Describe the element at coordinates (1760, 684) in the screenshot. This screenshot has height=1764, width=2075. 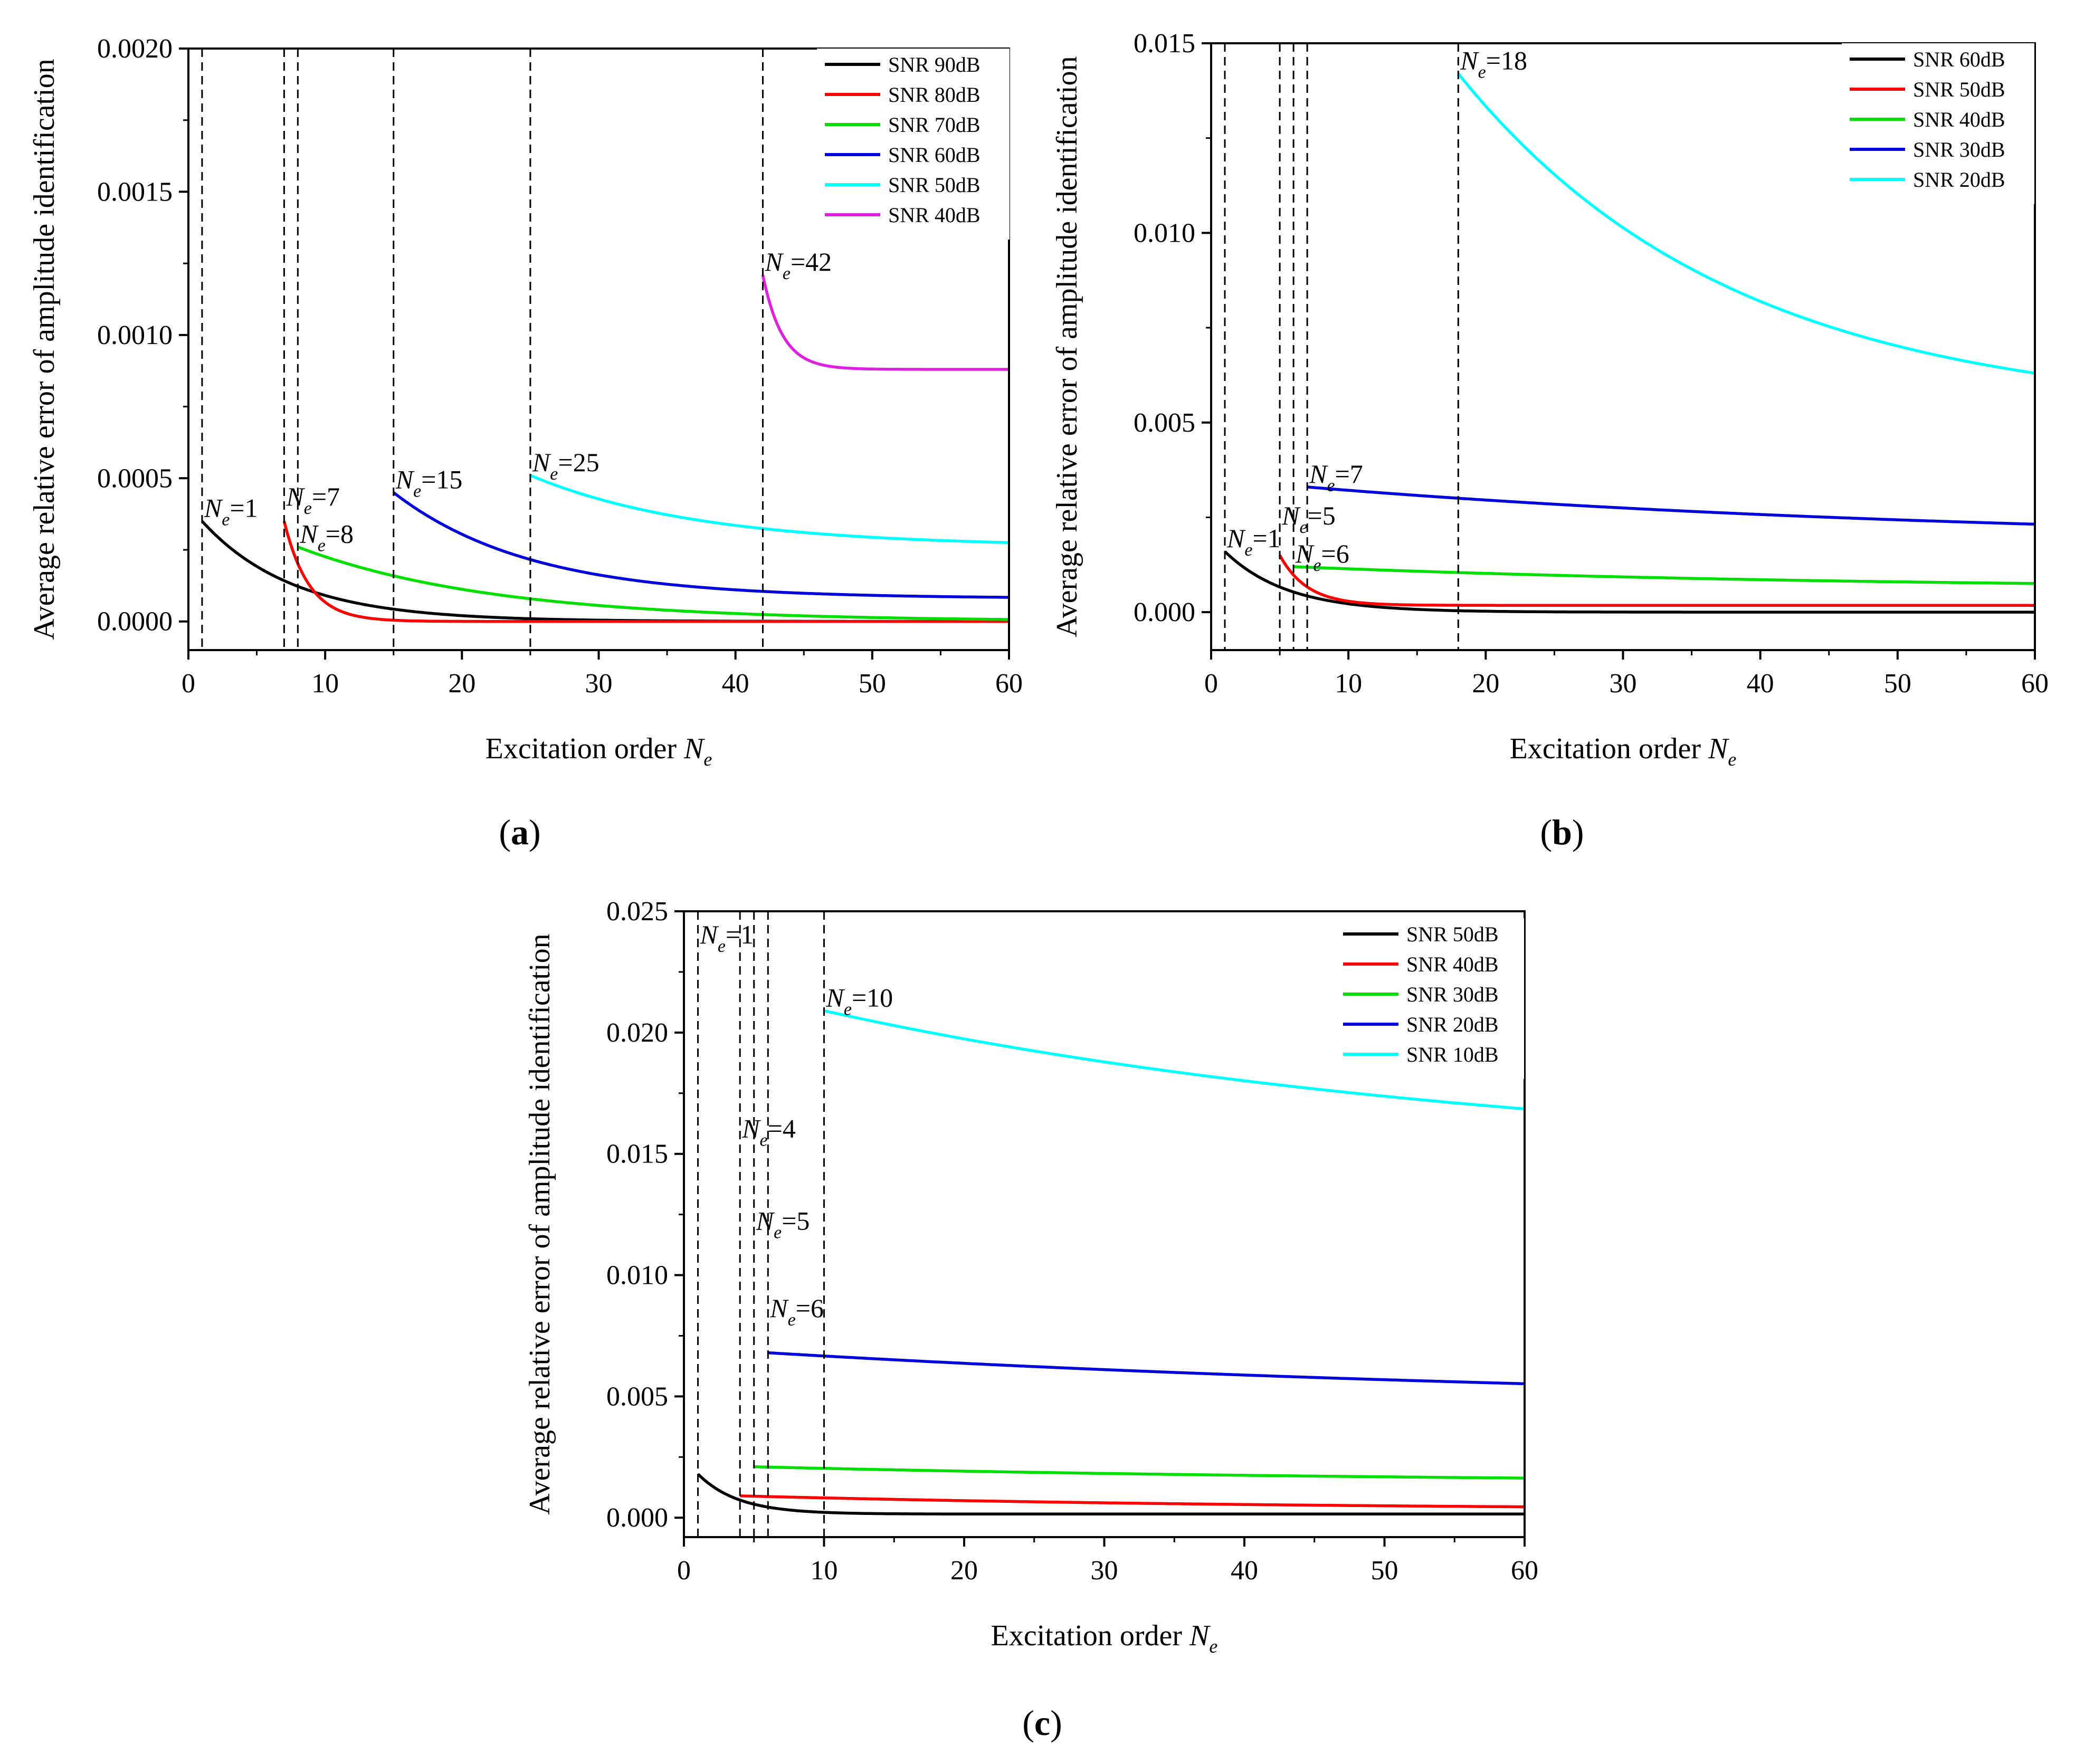
I see `x-tick-label-b-4: 40` at that location.